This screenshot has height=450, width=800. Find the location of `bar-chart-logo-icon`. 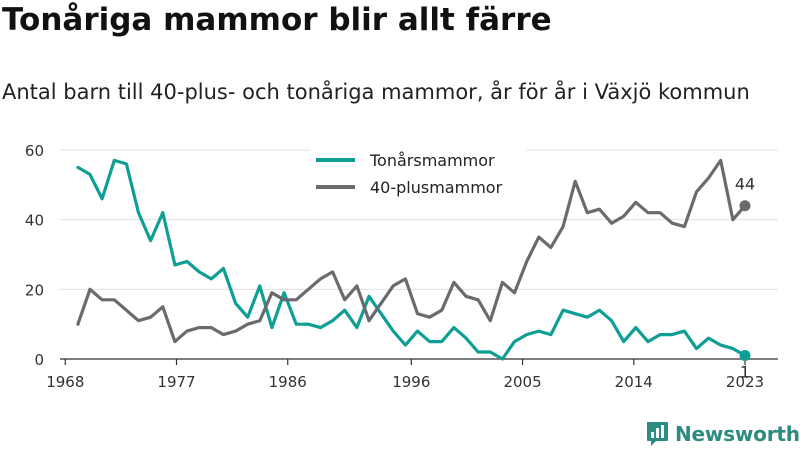

bar-chart-logo-icon is located at coordinates (657, 434).